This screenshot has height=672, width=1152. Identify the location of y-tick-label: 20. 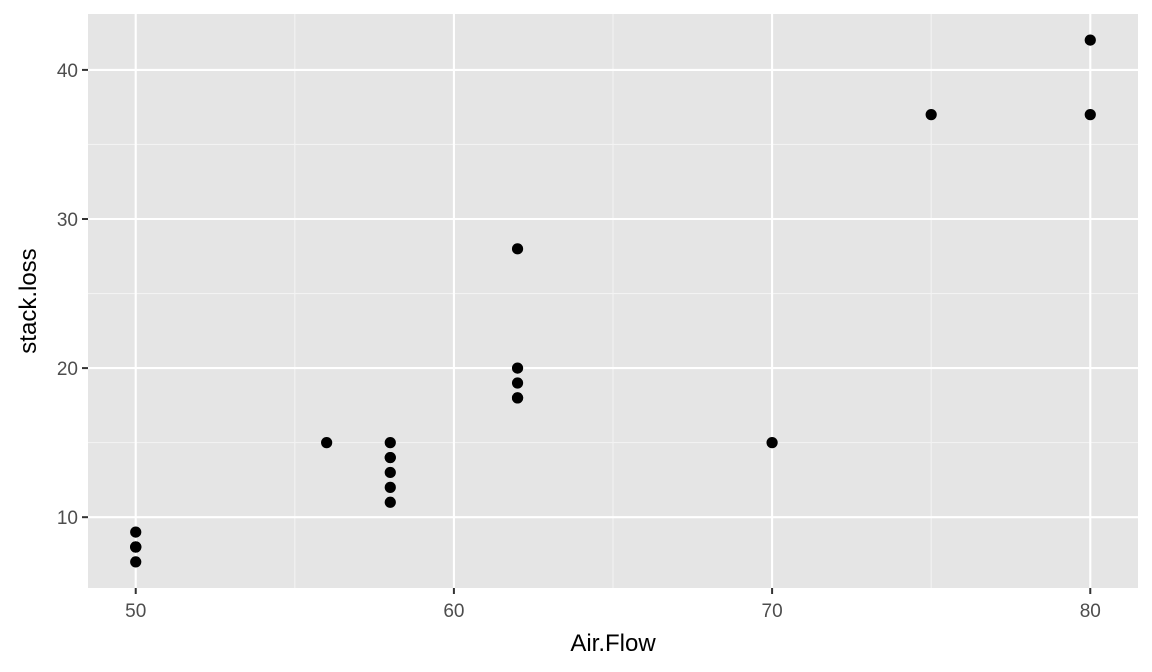
(67, 369).